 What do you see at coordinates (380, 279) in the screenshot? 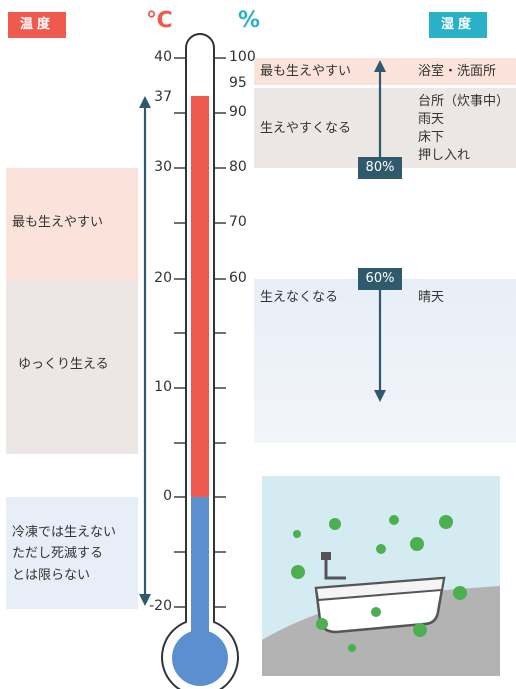
I see `humidity-60-marker: 60%` at bounding box center [380, 279].